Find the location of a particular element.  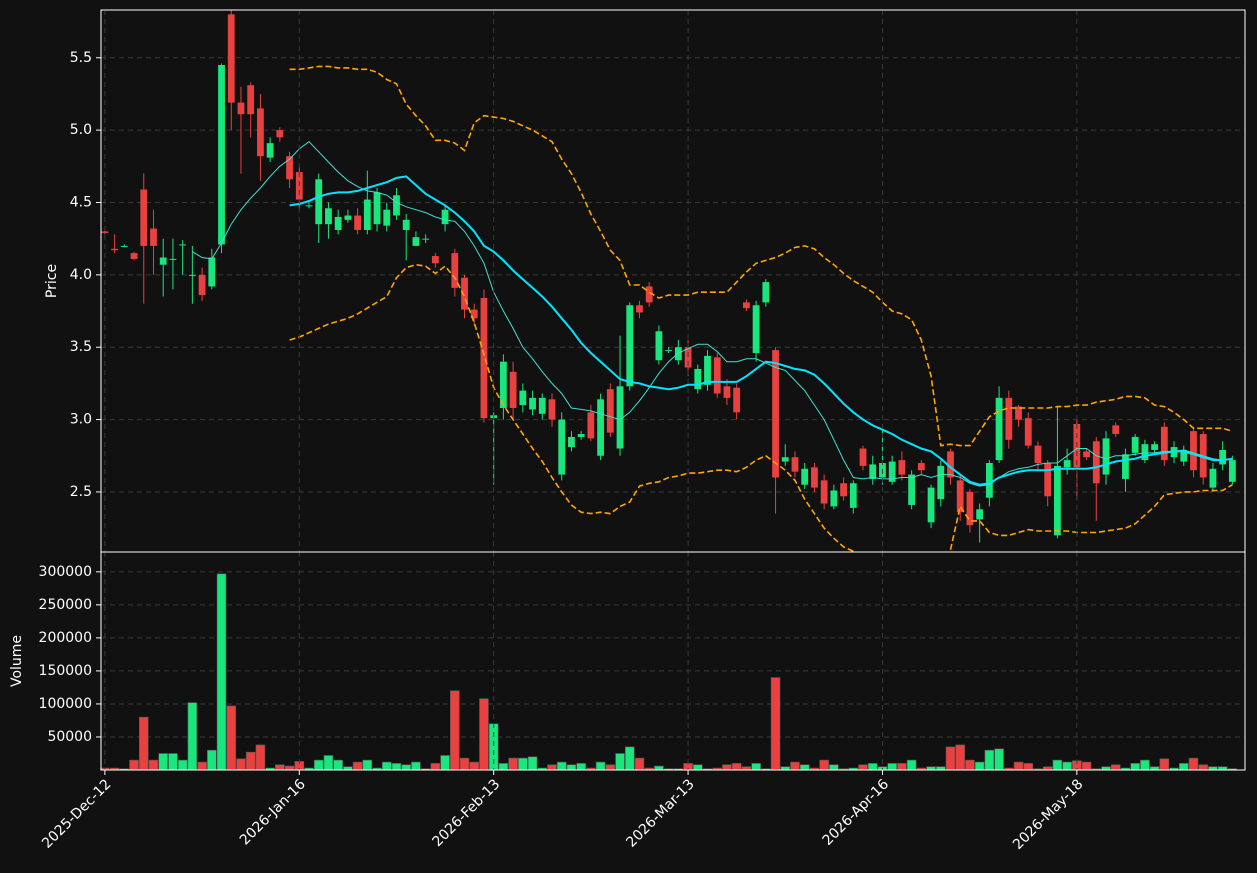

y-tick-label: 150000 is located at coordinates (65, 671).